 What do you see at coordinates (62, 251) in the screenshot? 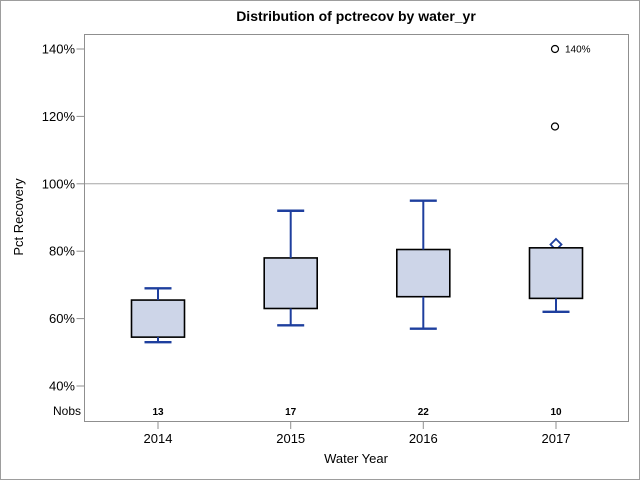
I see `y-tick-label: 80%` at bounding box center [62, 251].